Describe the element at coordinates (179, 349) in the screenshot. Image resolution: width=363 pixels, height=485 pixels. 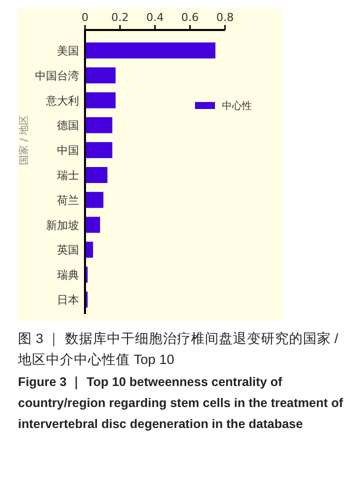
I see `caption: 图 3 ｜ 数据库中干细胞治疗椎间盘退变研究的国家 / 地区中介中心性值 Top 10` at that location.